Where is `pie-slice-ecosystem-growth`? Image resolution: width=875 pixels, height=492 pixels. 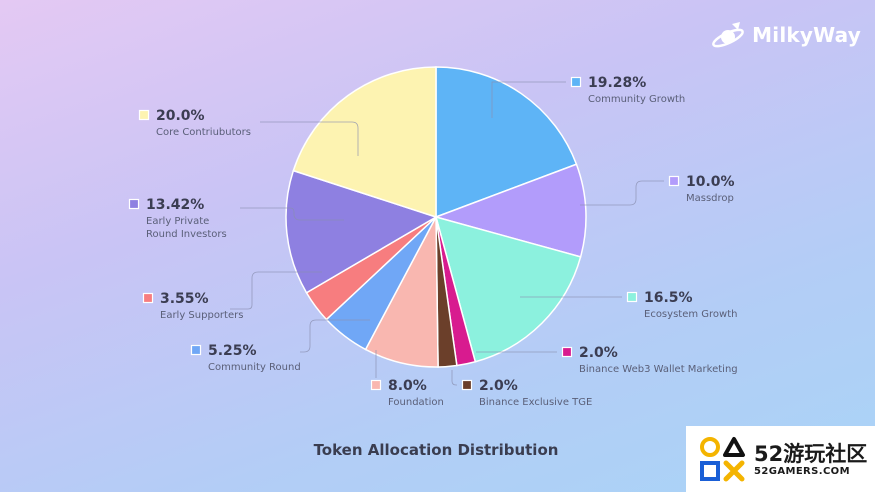 pie-slice-ecosystem-growth is located at coordinates (508, 289).